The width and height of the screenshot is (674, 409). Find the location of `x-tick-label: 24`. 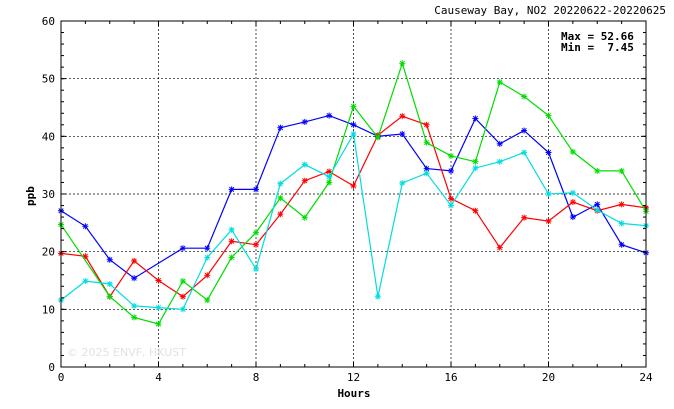

x-tick-label: 24 is located at coordinates (646, 377).